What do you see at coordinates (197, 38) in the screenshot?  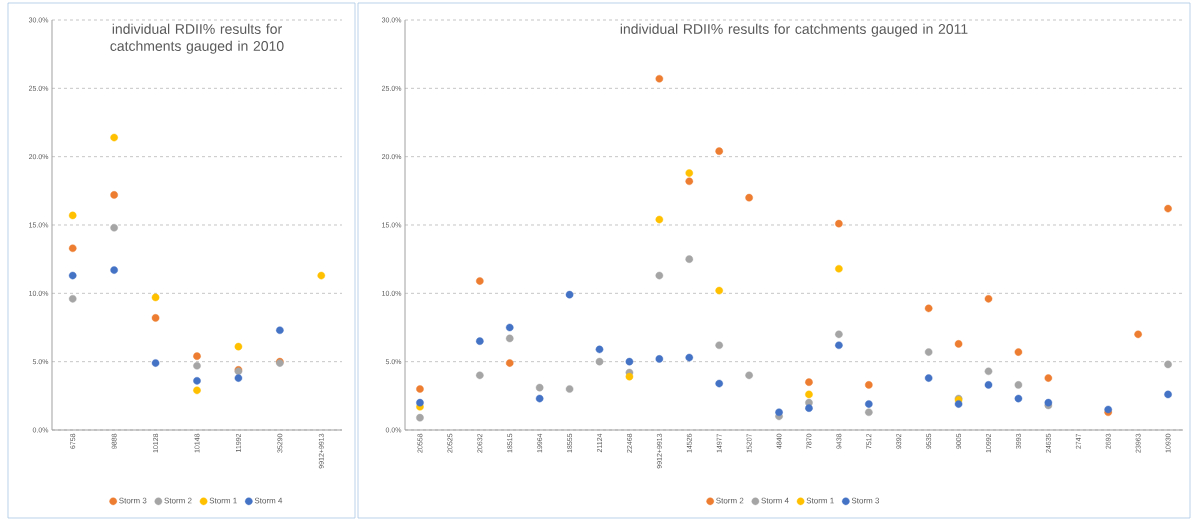 I see `text: individual RDII% results for catchments gauged in 2010` at bounding box center [197, 38].